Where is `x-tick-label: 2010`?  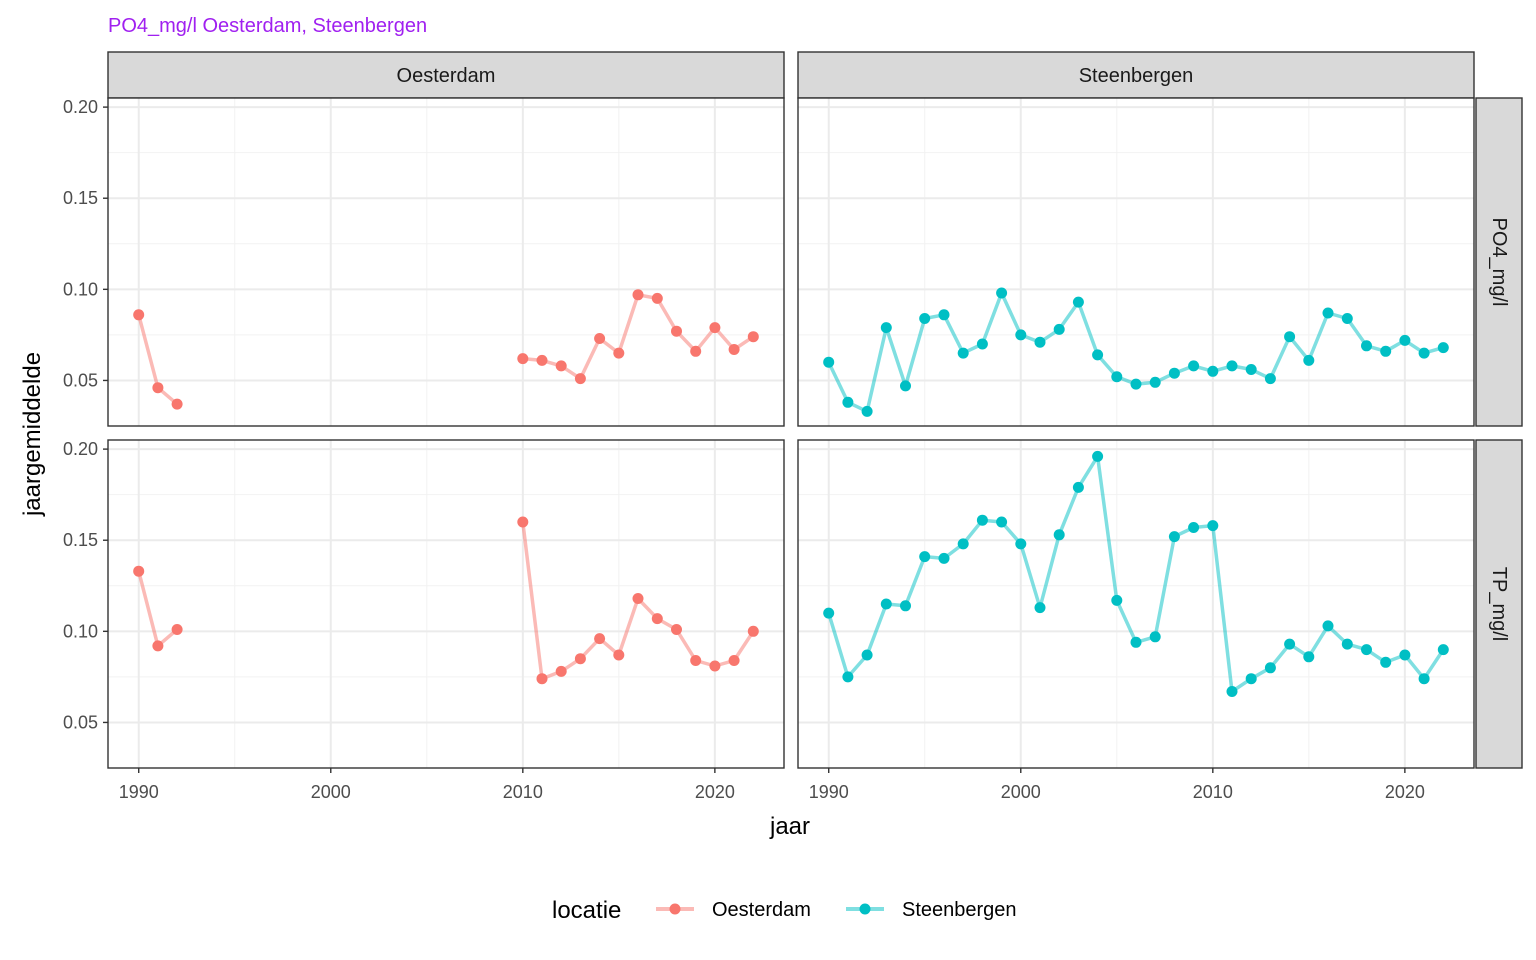
x-tick-label: 2010 is located at coordinates (1213, 792).